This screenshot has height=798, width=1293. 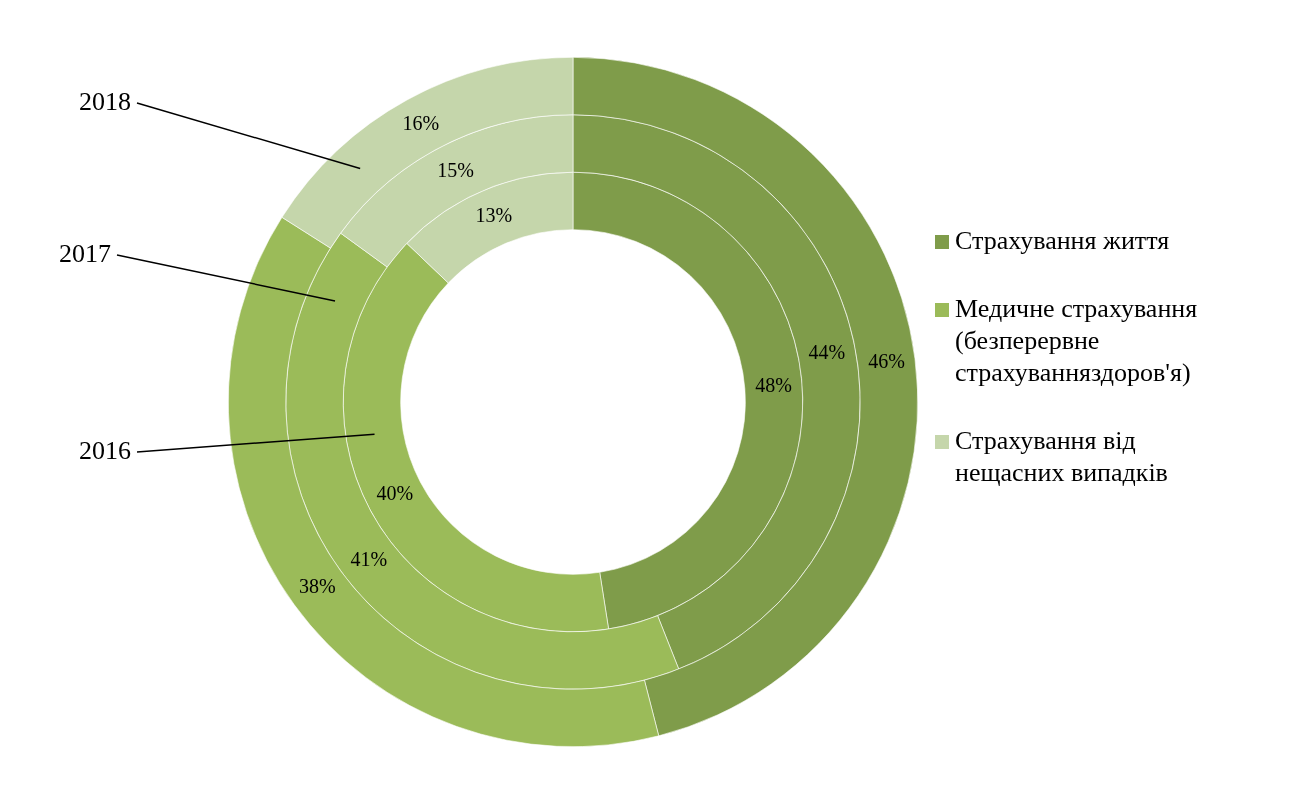 I want to click on data-label: 15%, so click(x=455, y=169).